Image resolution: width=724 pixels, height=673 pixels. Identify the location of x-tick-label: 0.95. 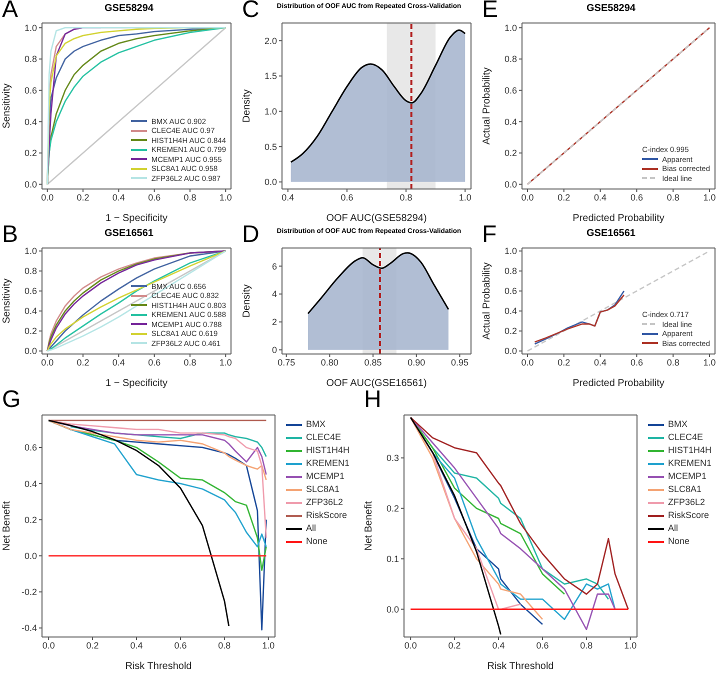
(459, 362).